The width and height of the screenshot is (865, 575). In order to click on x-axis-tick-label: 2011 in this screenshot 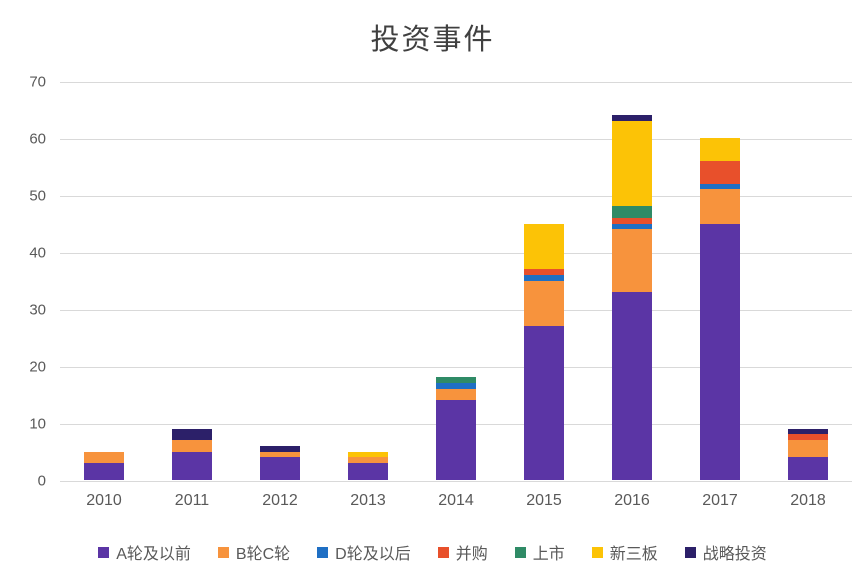, I will do `click(192, 500)`.